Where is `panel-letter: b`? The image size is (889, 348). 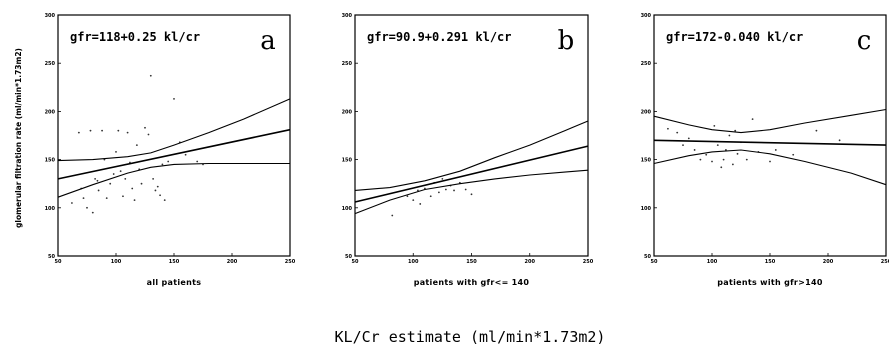
panel-letter: b is located at coordinates (566, 41).